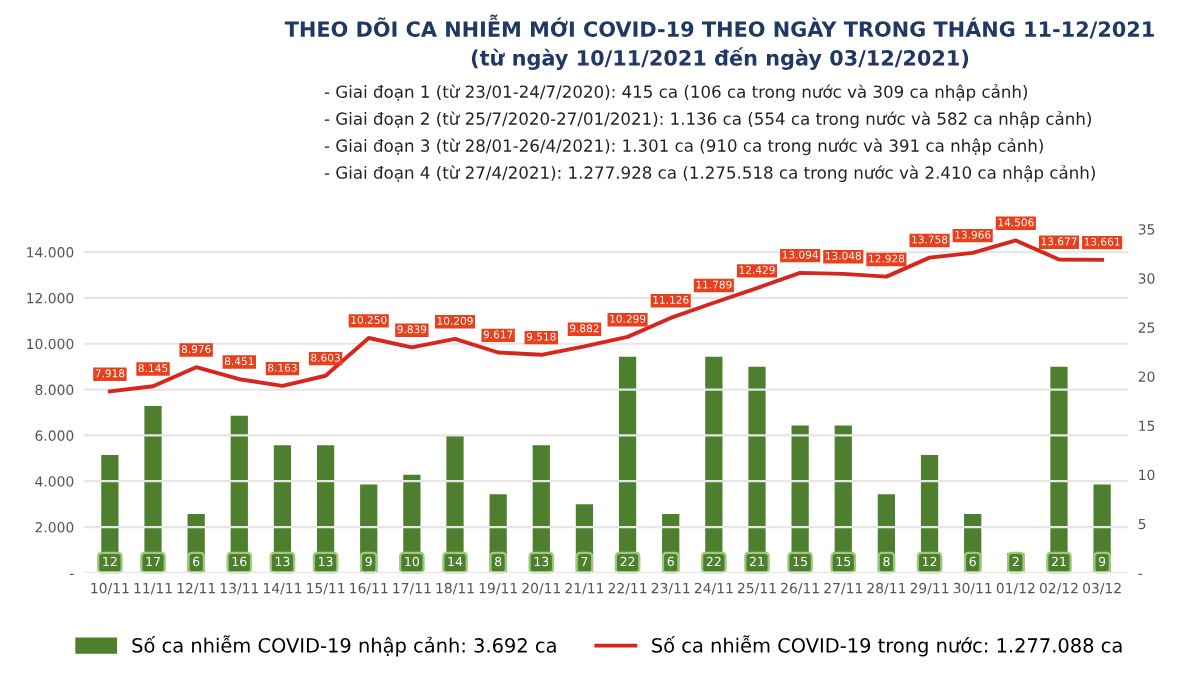  Describe the element at coordinates (720, 58) in the screenshot. I see `chart-subtitle: (từ ngày 10/11/2021 đến ngày 03/12/2021)` at that location.